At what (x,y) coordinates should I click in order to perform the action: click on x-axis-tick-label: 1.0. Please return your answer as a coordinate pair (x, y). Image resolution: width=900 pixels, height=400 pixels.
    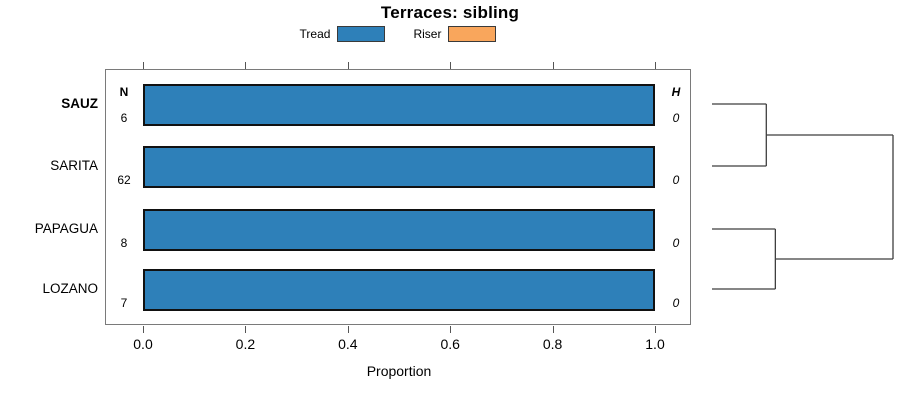
    Looking at the image, I should click on (655, 344).